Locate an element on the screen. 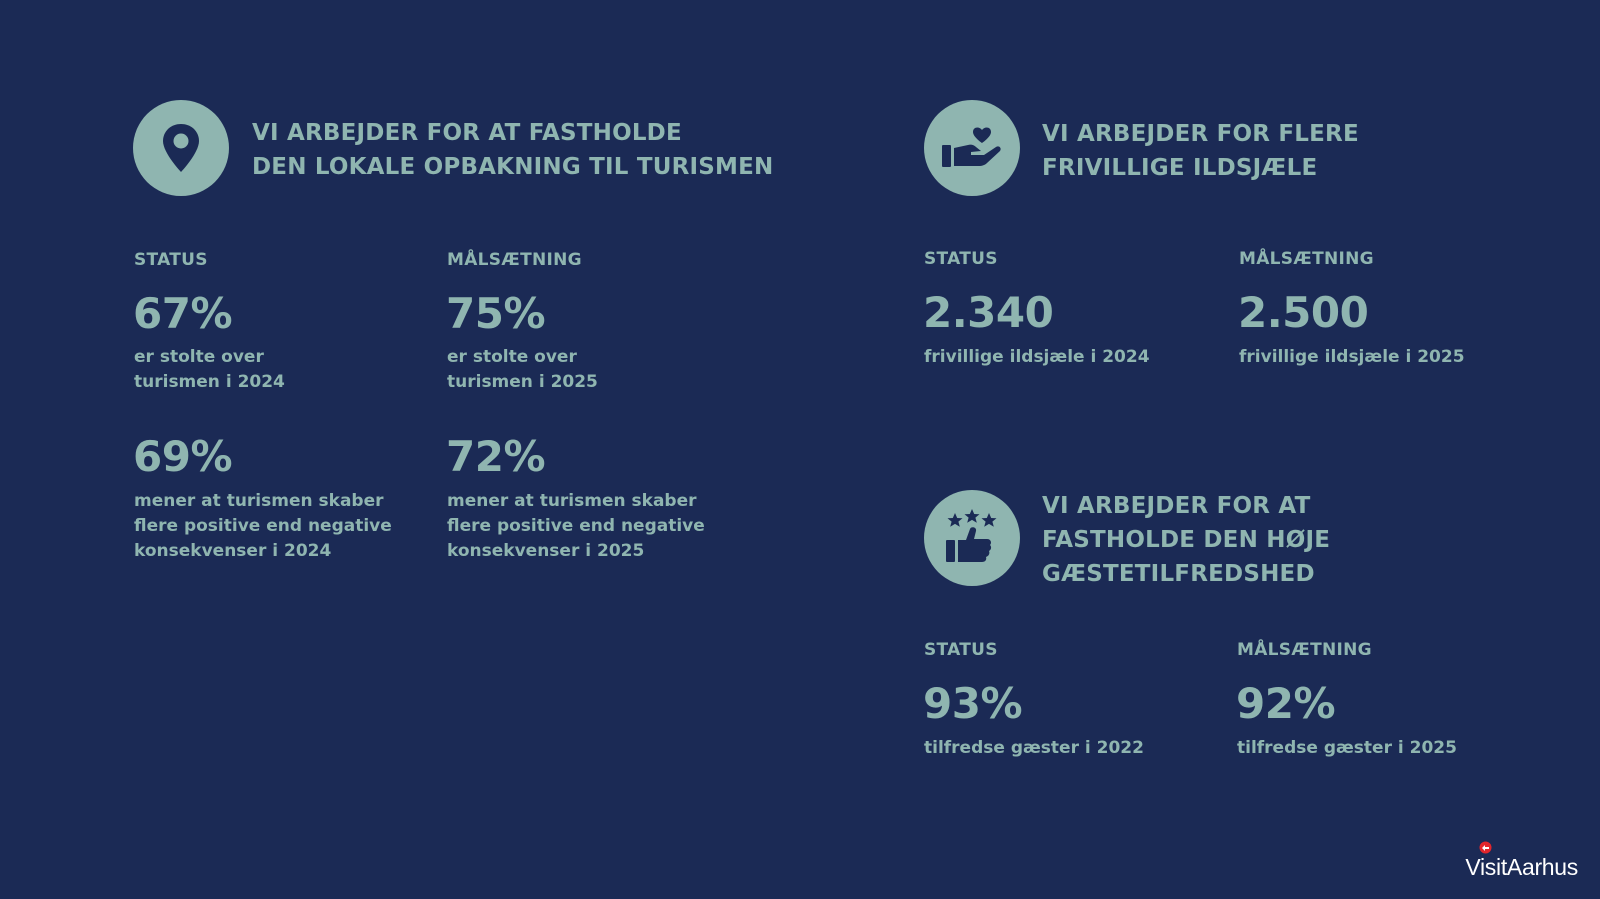 This screenshot has width=1600, height=899. thumbs-up-stars-icon is located at coordinates (972, 538).